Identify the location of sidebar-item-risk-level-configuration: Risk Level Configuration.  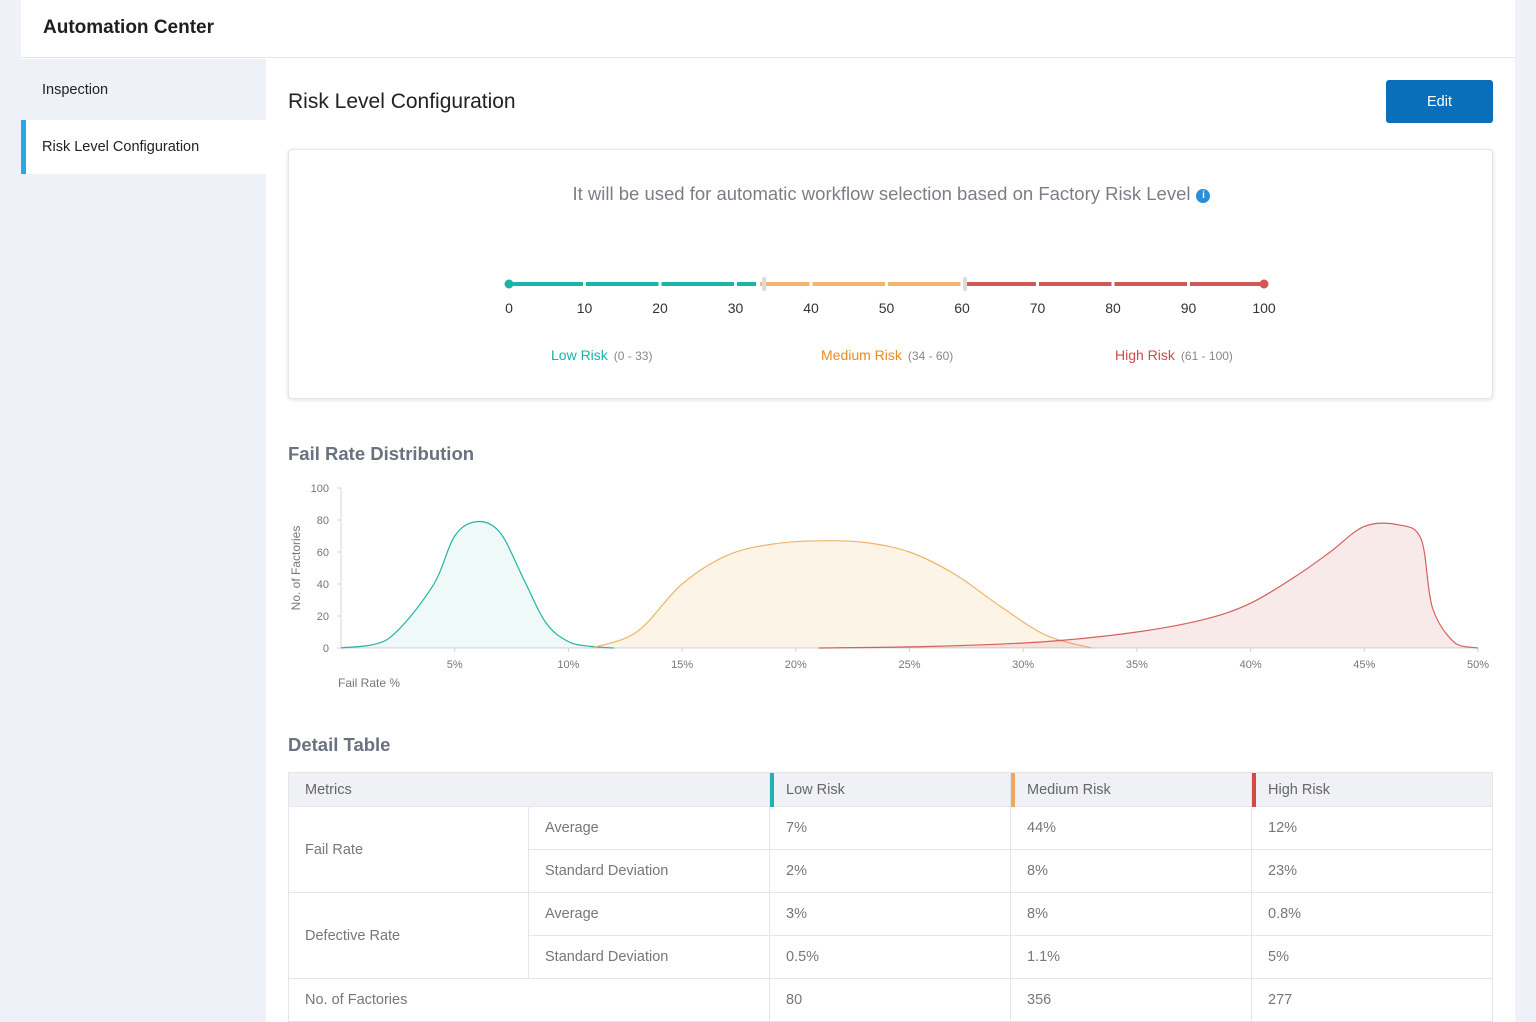
(143, 147).